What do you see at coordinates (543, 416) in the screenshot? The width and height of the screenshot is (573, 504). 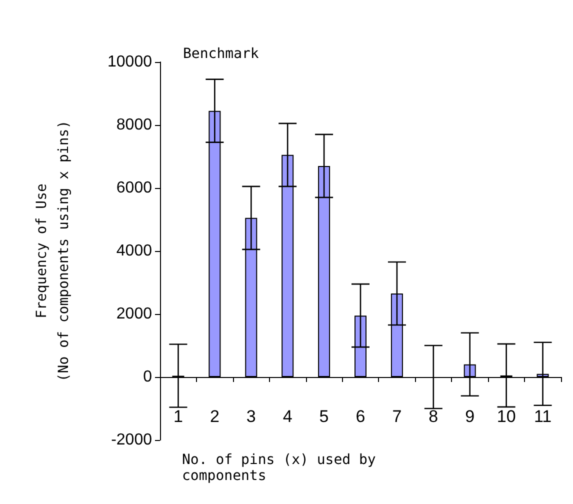 I see `x-tick-label: 11` at bounding box center [543, 416].